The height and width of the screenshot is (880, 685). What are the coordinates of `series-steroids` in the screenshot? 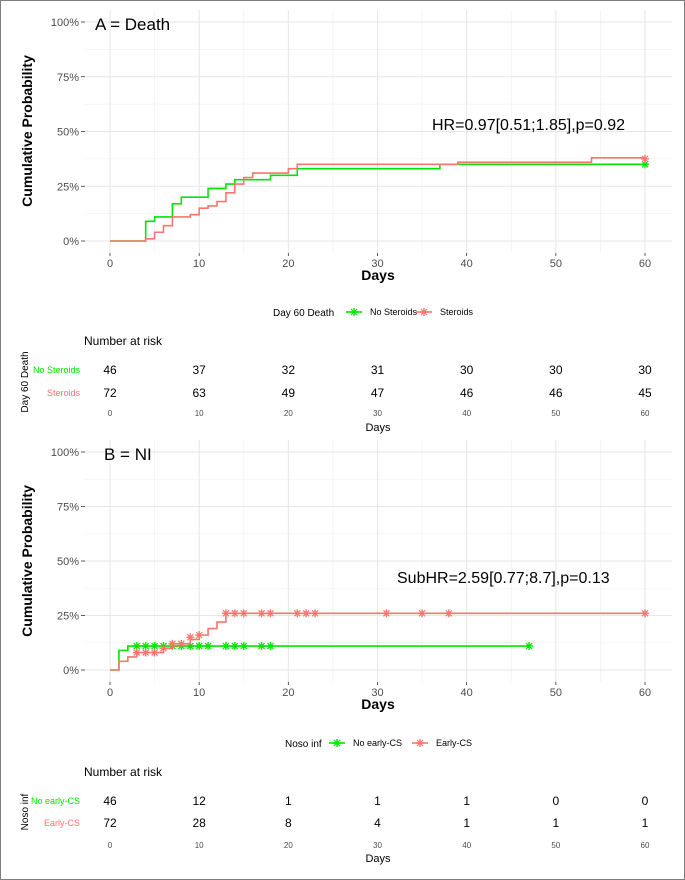 It's located at (379, 198).